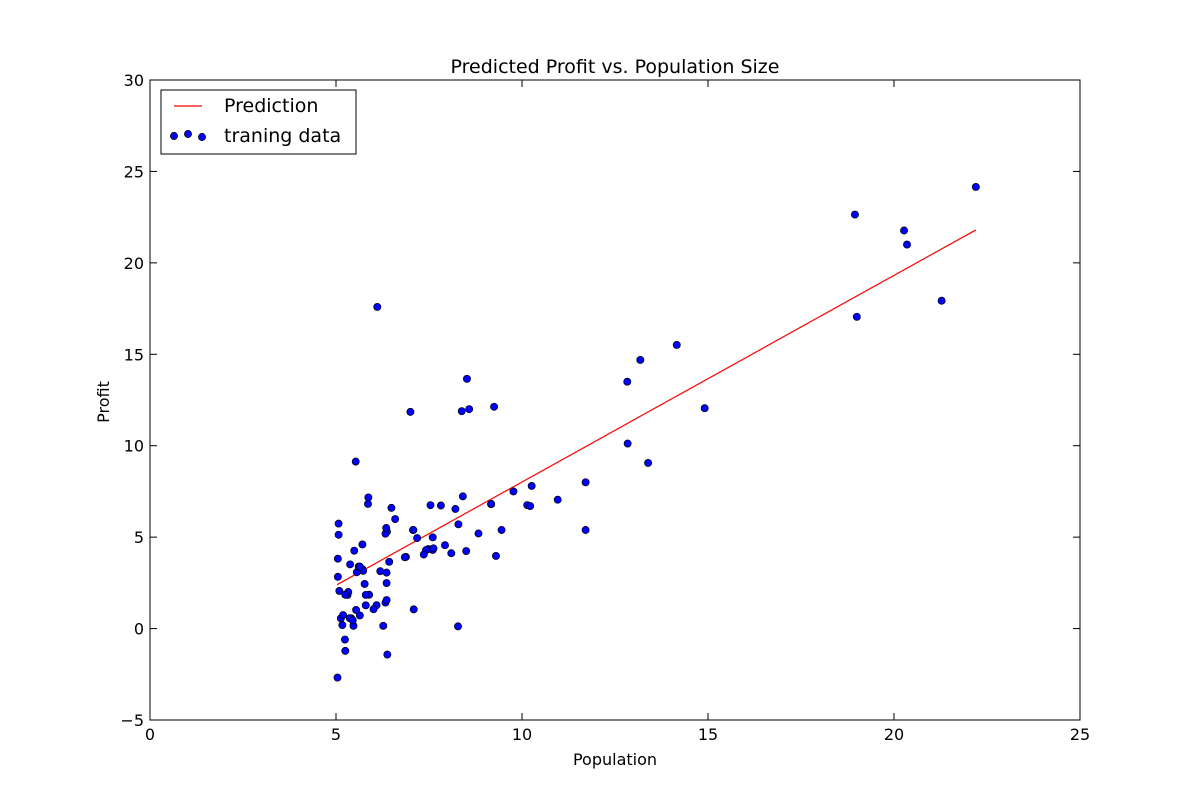 This screenshot has width=1200, height=800. I want to click on x-tick-label: 0, so click(150, 734).